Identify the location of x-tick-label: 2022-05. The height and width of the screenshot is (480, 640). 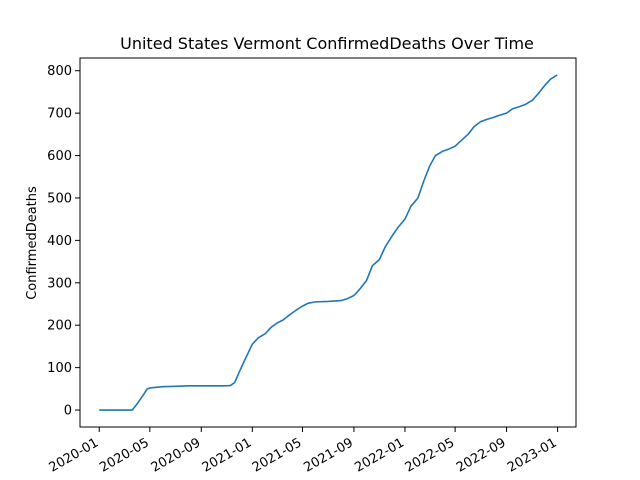
(430, 455).